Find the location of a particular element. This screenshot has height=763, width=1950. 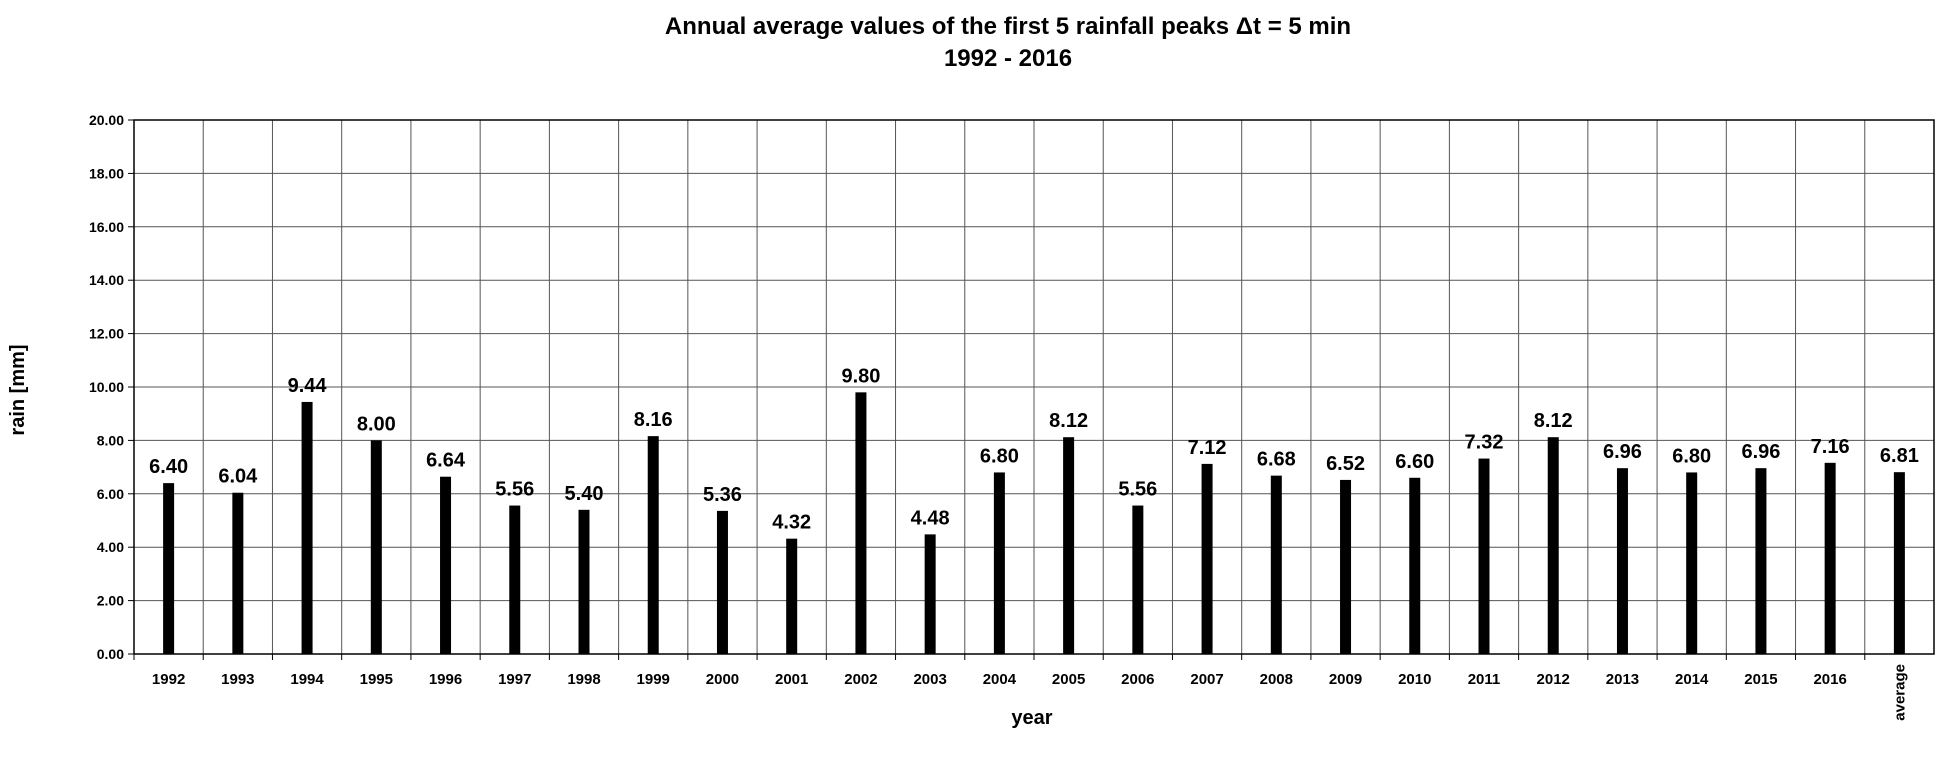

data-label-1993: 6.04 is located at coordinates (238, 477).